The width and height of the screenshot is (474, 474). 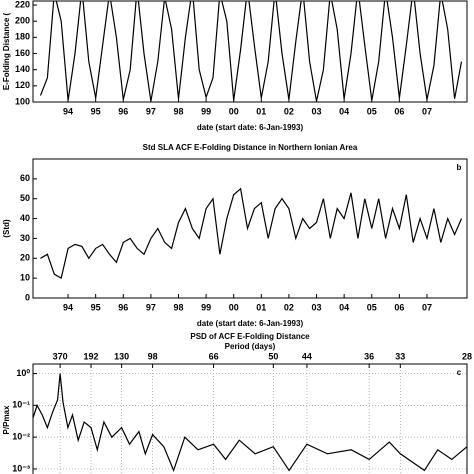 I want to click on y-tick-label: 20, so click(x=25, y=258).